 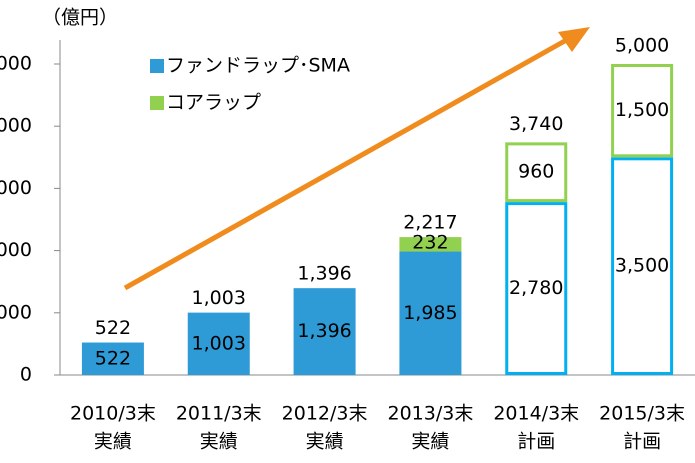 I want to click on value-label: 2,780, so click(x=536, y=288).